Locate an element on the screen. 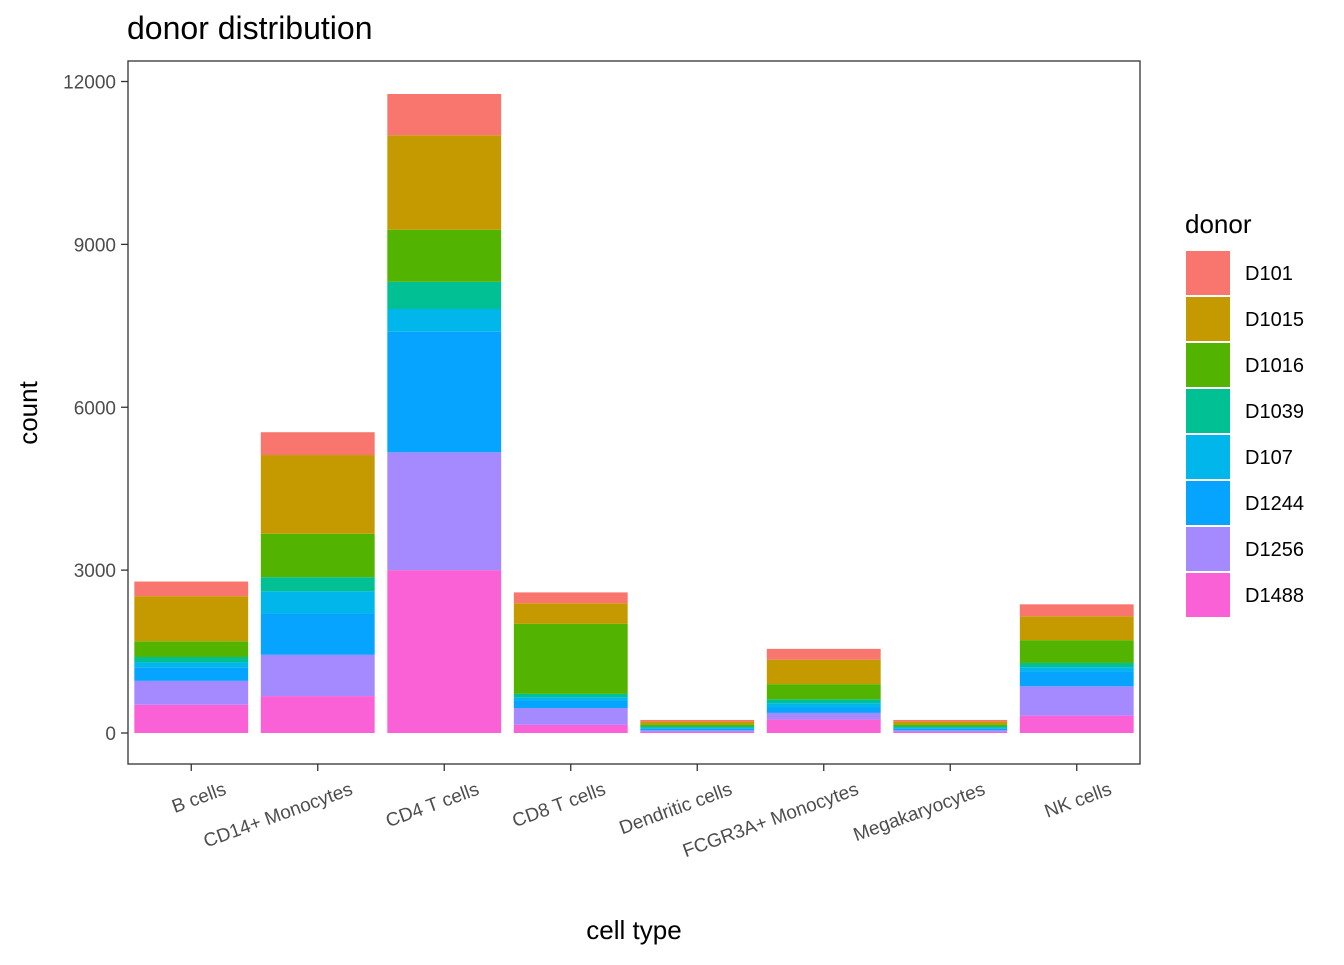 The image size is (1344, 965). y-tick-label: 9000 is located at coordinates (95, 245).